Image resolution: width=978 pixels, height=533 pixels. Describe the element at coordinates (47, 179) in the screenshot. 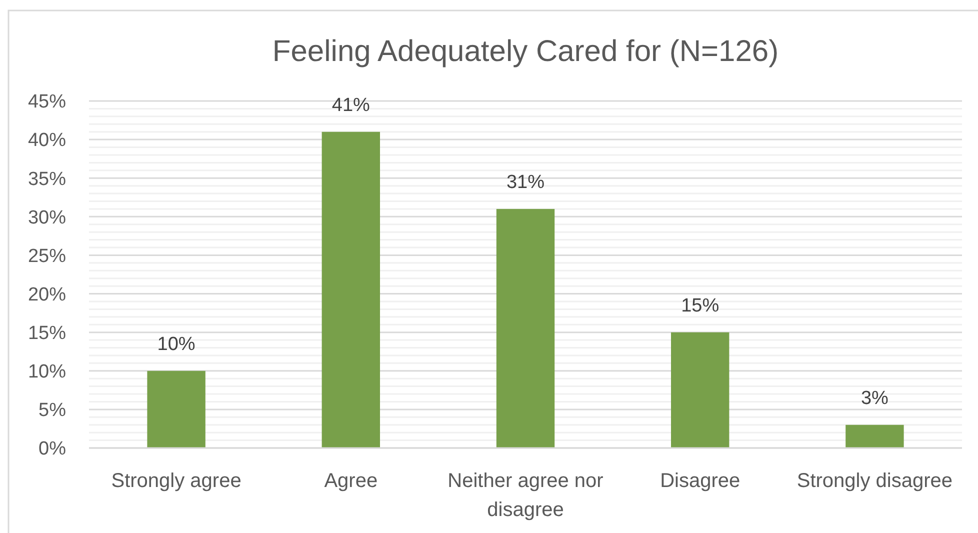

I see `y-tick-label: 35%` at that location.